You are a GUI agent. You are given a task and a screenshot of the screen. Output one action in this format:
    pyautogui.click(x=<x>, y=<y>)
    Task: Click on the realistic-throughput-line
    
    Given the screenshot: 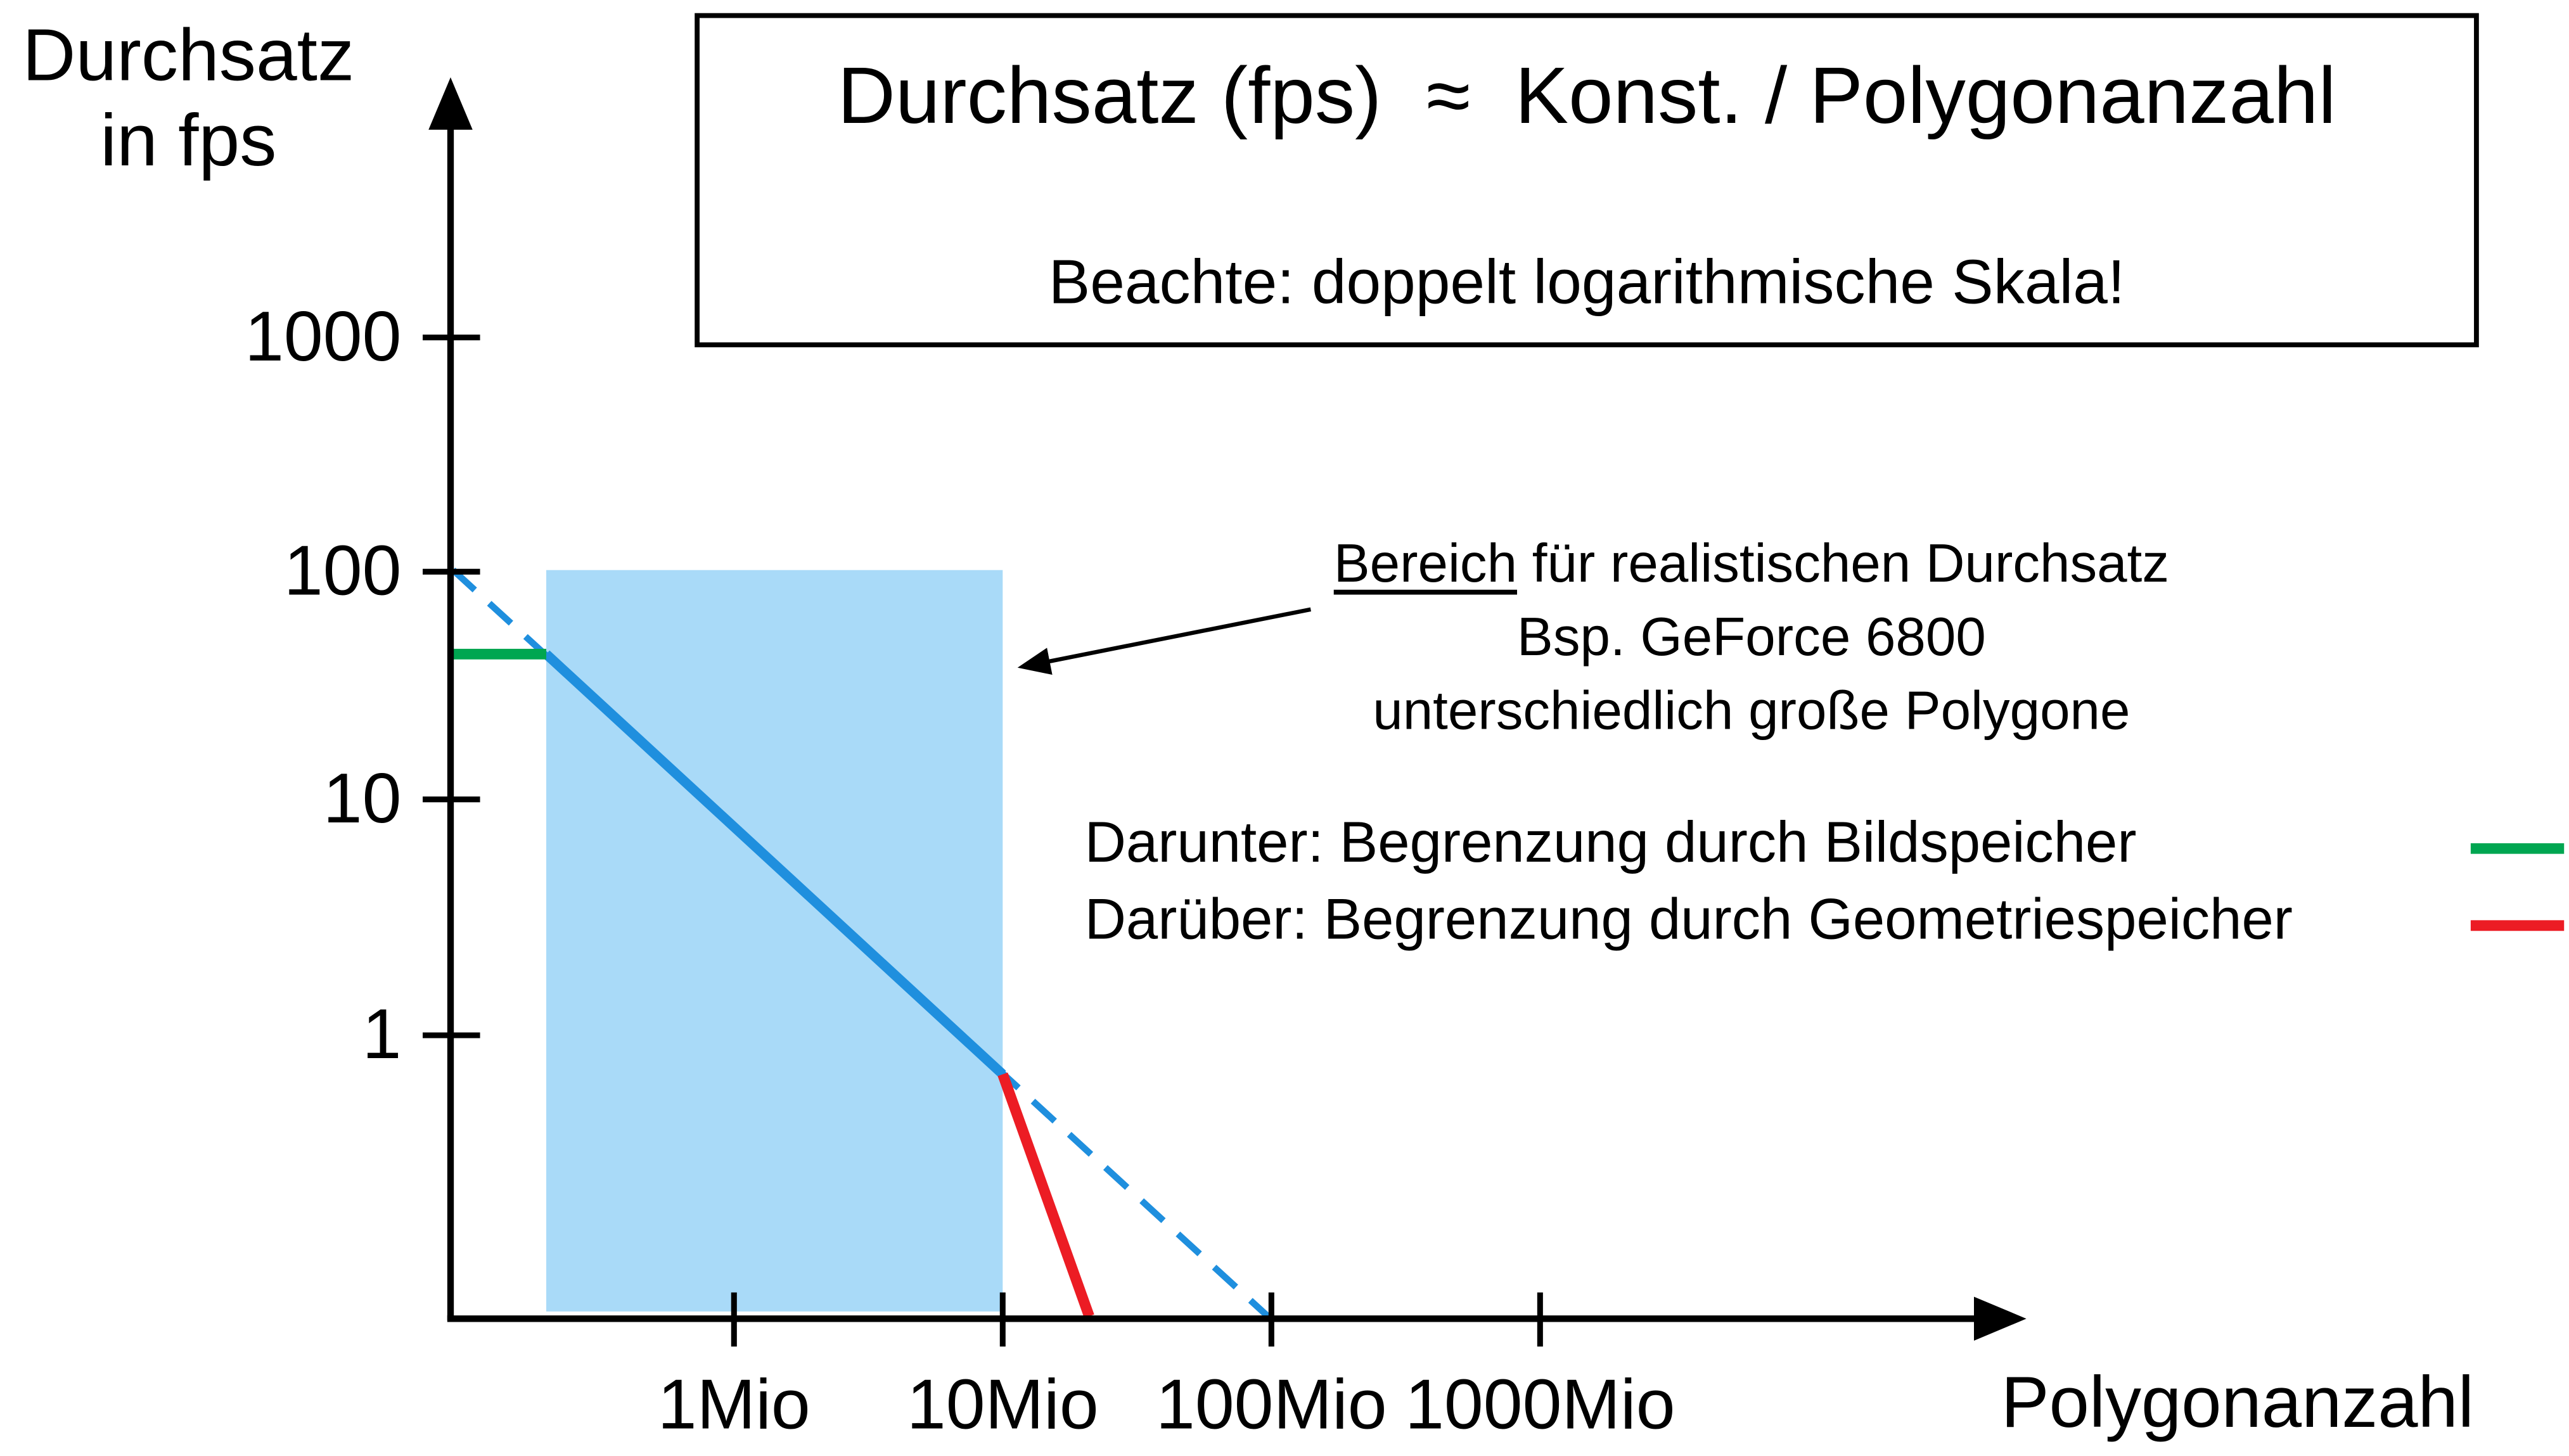 What is the action you would take?
    pyautogui.click(x=774, y=864)
    